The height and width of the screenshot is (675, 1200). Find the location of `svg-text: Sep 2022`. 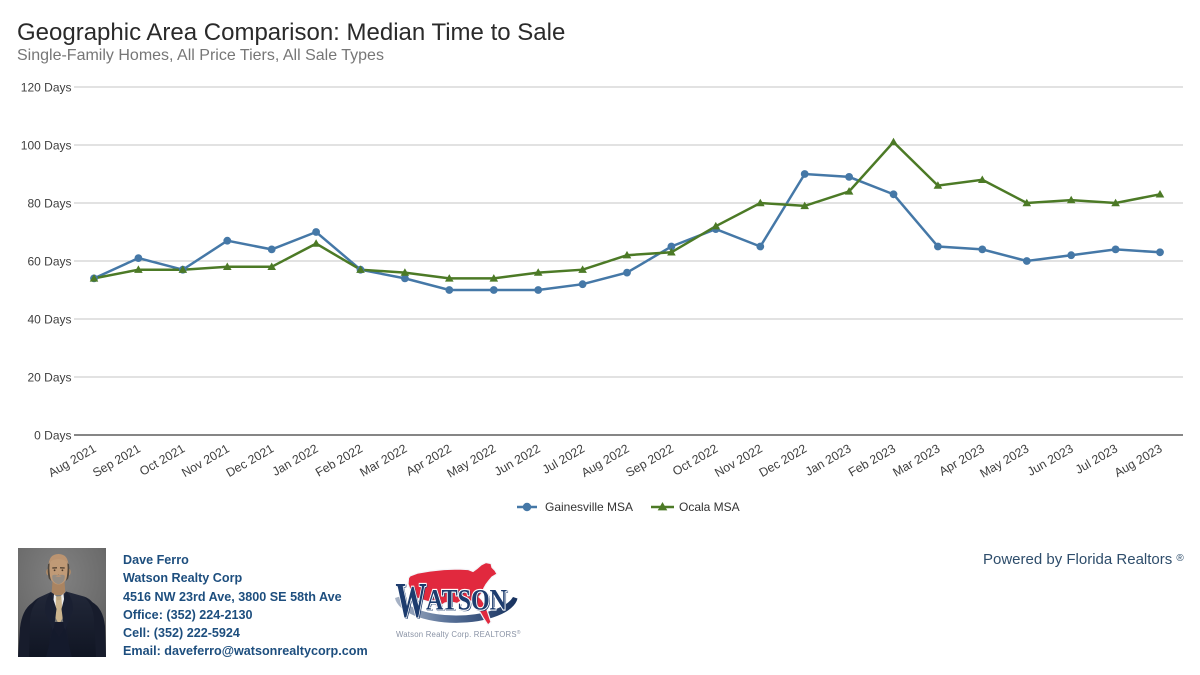

svg-text: Sep 2022 is located at coordinates (649, 460).